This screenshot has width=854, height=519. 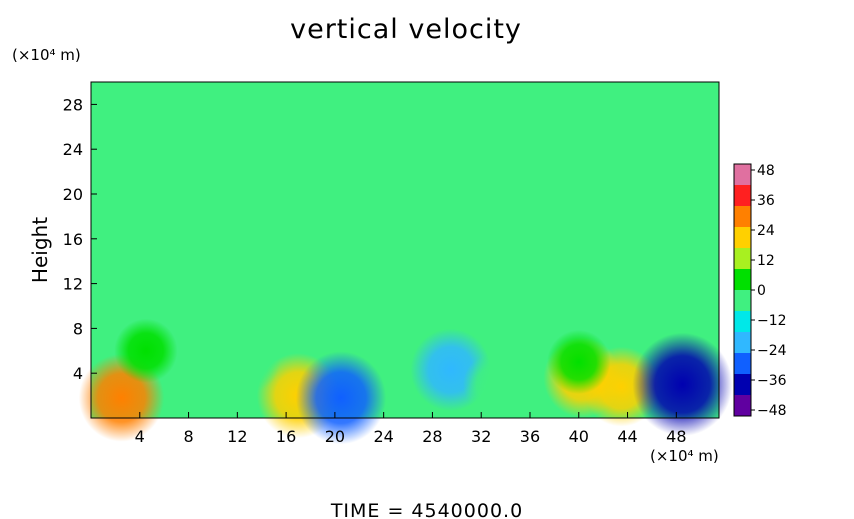 What do you see at coordinates (73, 239) in the screenshot?
I see `y-tick-label: 16` at bounding box center [73, 239].